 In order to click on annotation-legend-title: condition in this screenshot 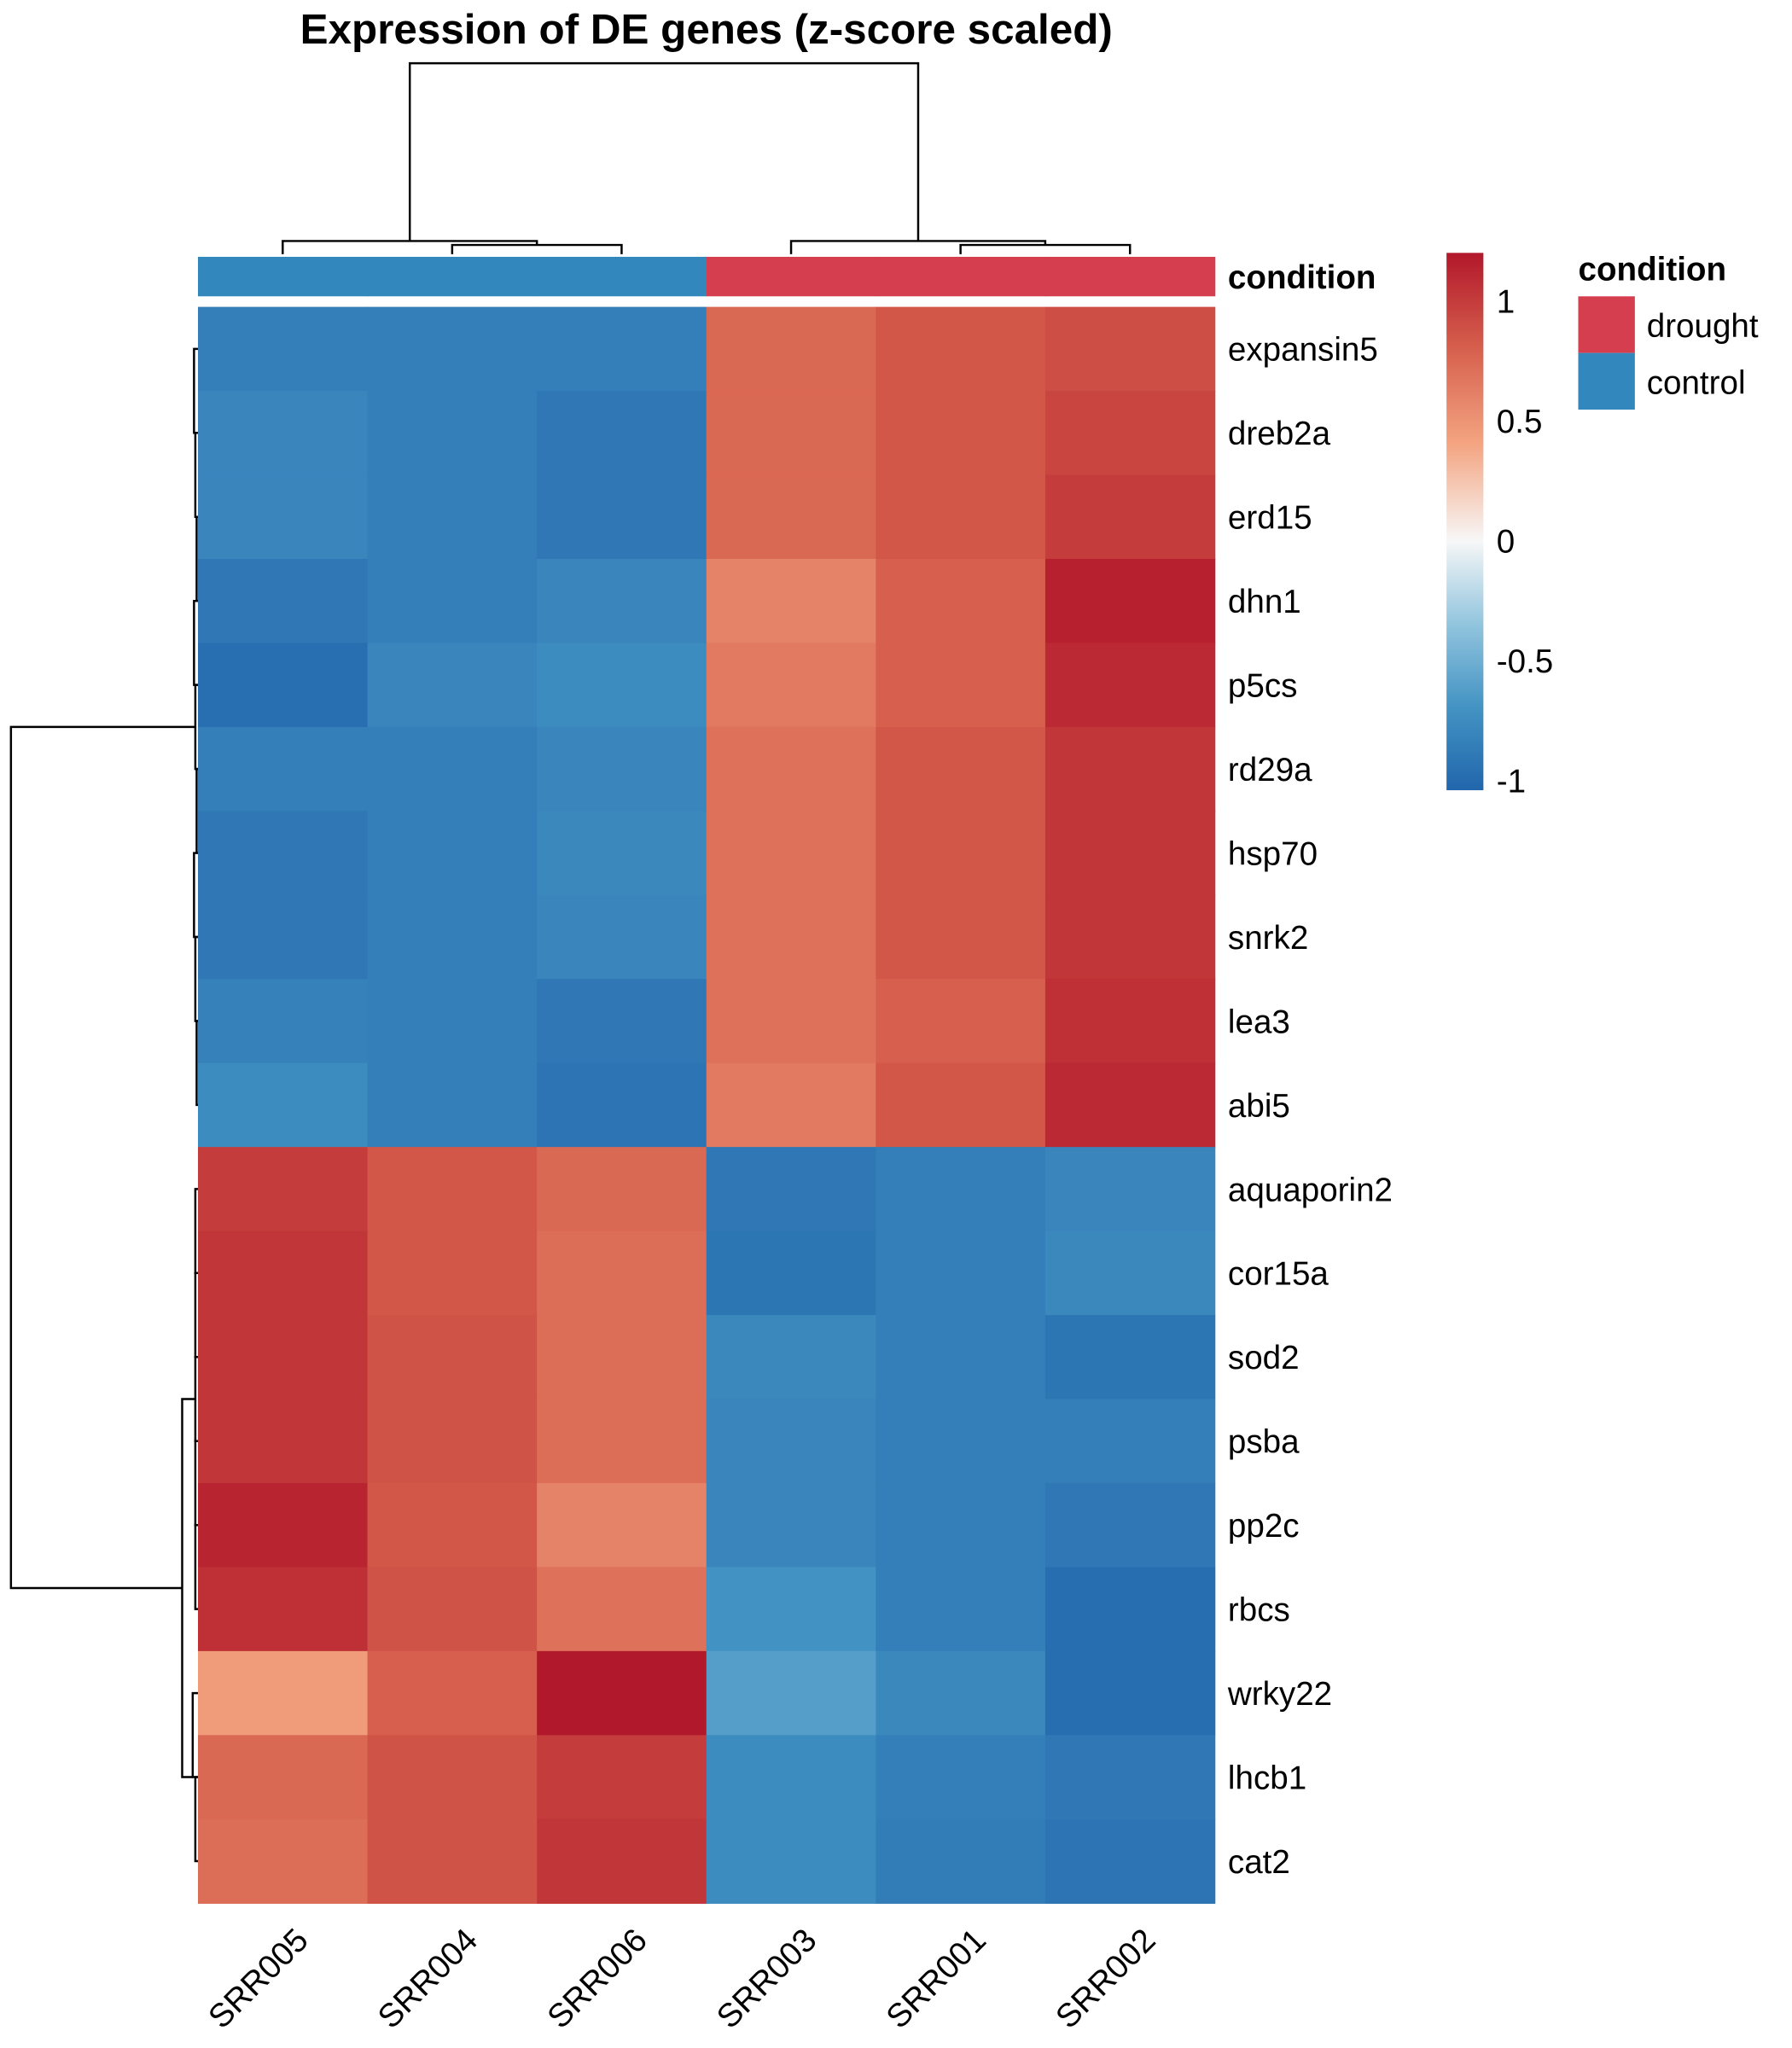, I will do `click(1652, 270)`.